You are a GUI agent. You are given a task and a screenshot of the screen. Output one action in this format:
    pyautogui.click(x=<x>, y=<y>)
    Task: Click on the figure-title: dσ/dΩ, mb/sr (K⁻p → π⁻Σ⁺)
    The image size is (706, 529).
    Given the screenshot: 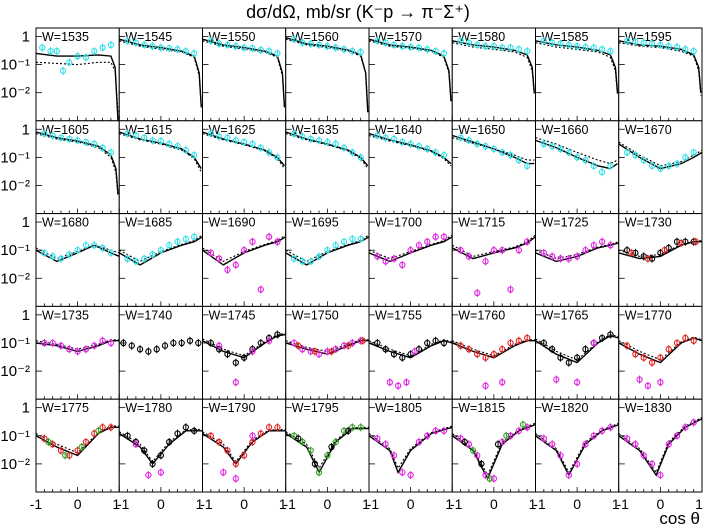 What is the action you would take?
    pyautogui.click(x=358, y=12)
    